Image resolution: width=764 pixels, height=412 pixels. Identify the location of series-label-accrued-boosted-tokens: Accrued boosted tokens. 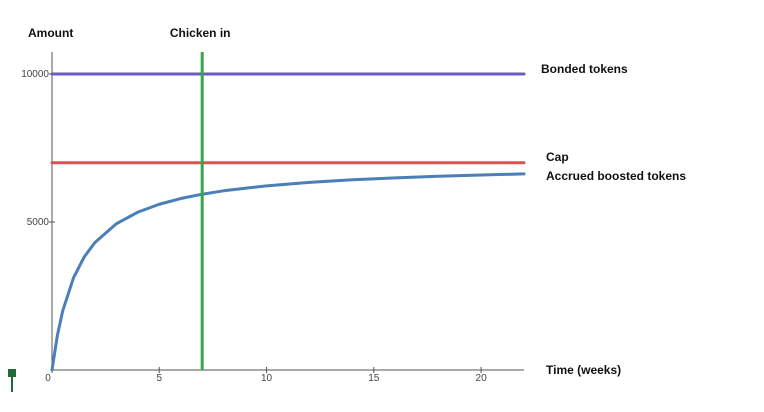
(616, 176).